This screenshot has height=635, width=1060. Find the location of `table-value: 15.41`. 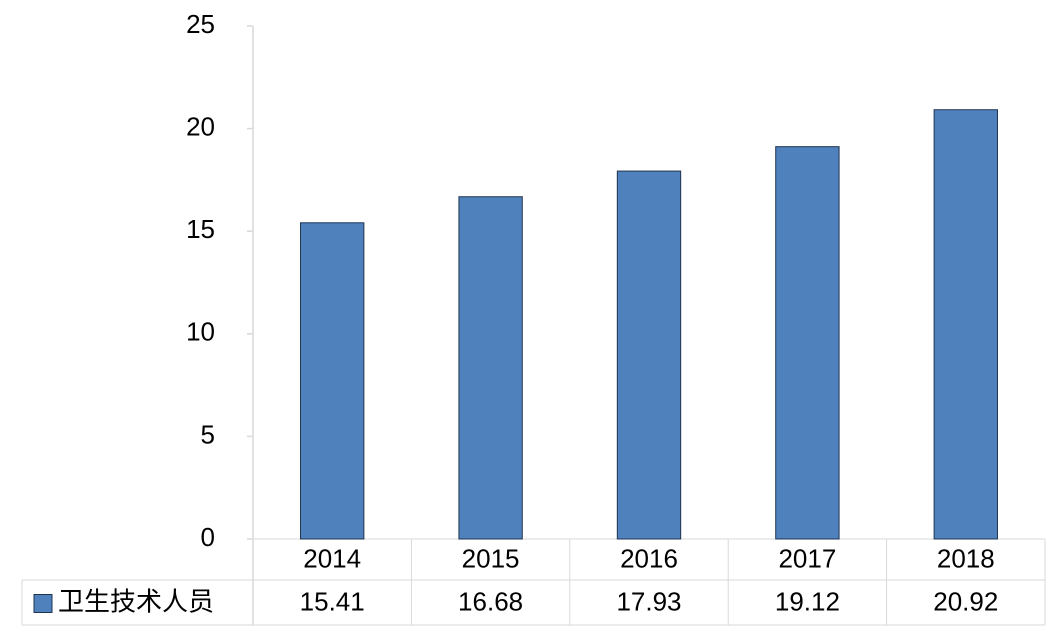

table-value: 15.41 is located at coordinates (332, 601).